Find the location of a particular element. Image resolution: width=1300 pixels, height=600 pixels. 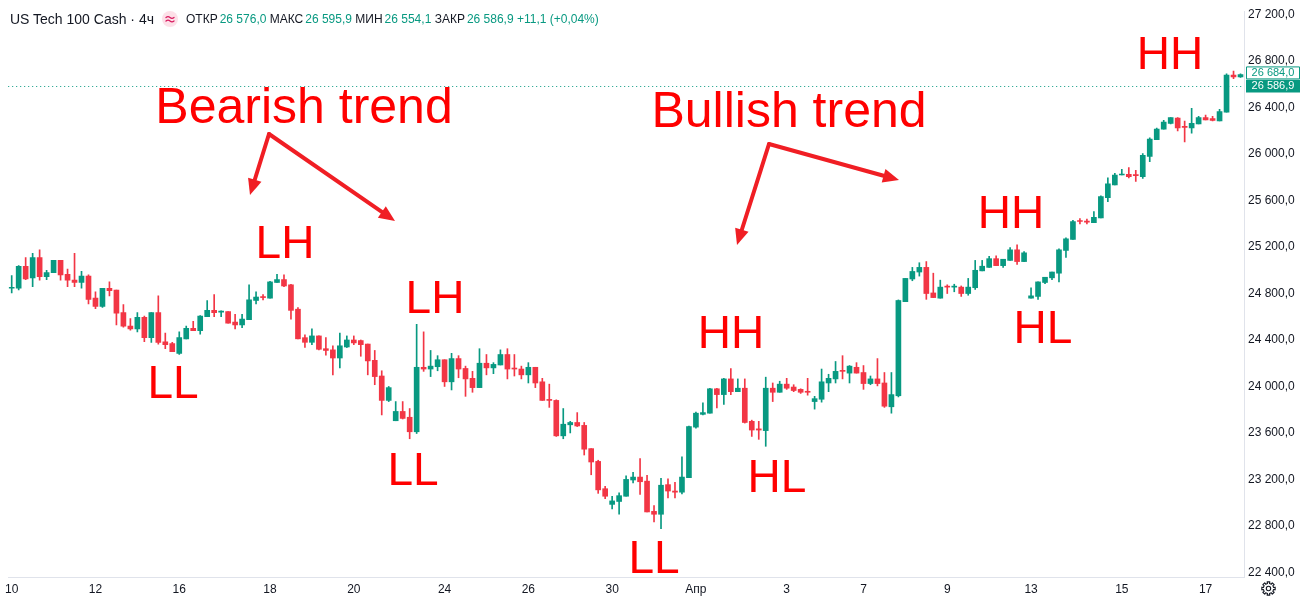

y-tick-label: 25 200,0 is located at coordinates (1272, 246).